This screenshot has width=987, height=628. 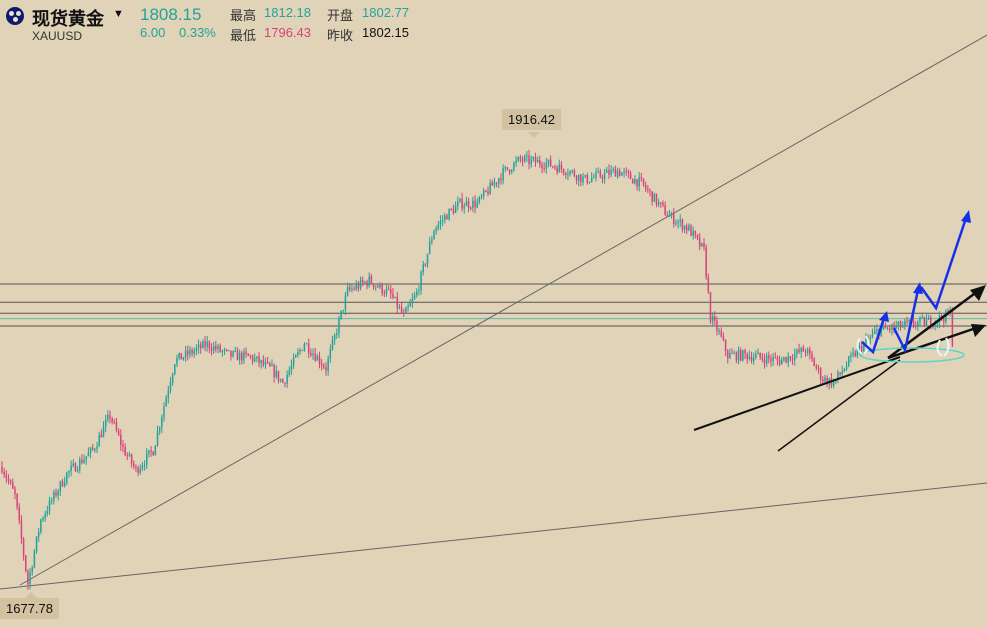 What do you see at coordinates (839, 405) in the screenshot?
I see `analyst-trend-line` at bounding box center [839, 405].